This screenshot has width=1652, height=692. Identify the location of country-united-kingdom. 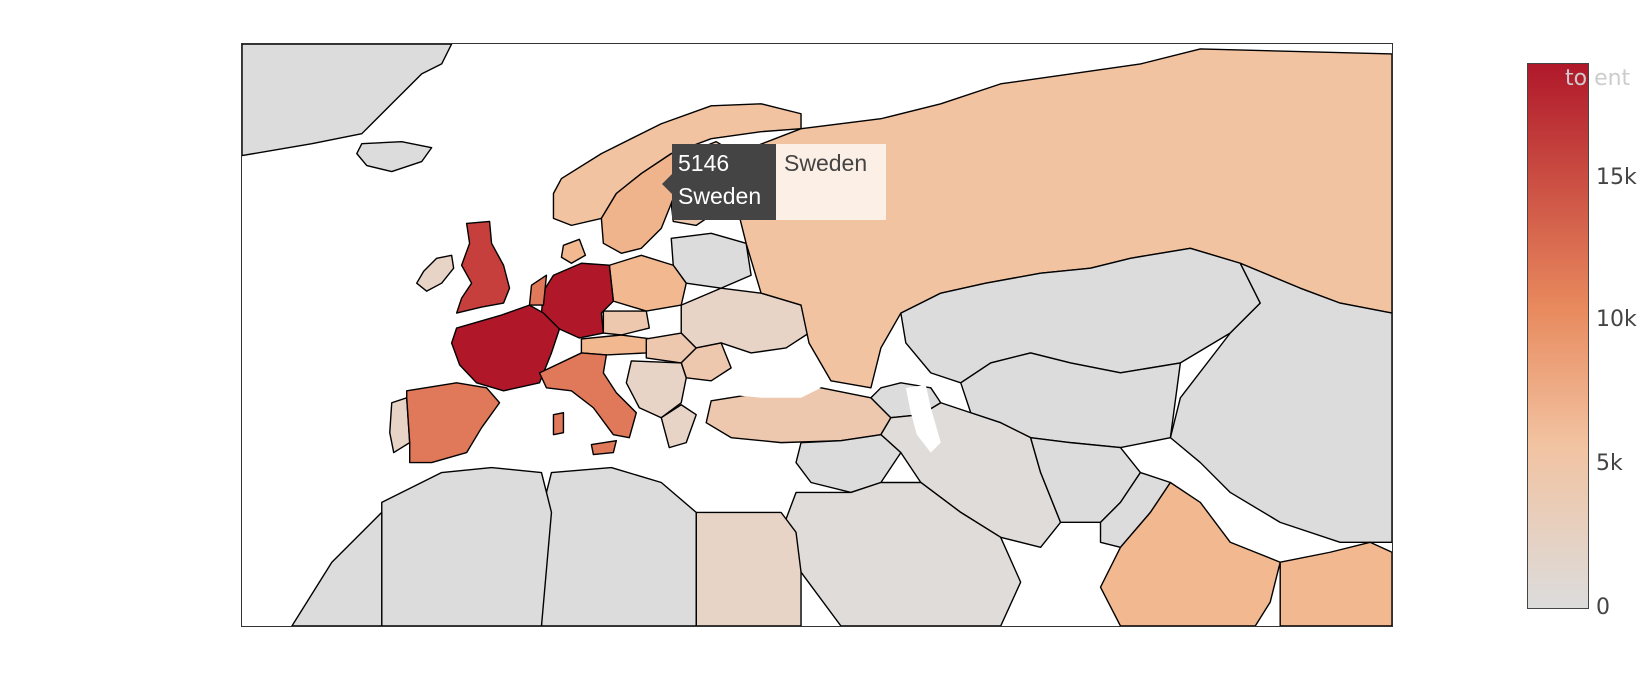
(483, 267).